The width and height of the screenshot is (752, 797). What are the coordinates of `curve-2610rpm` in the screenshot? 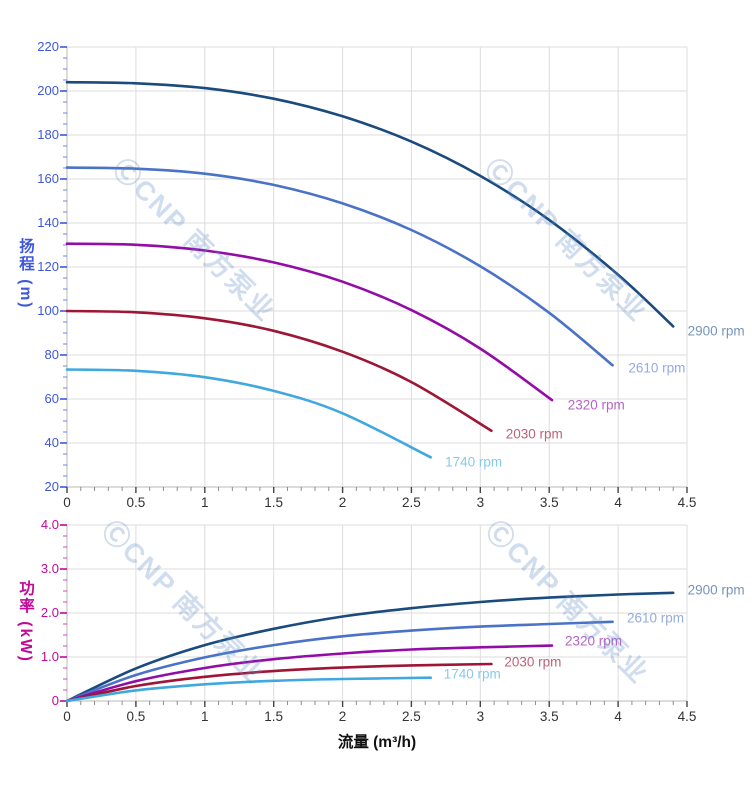 It's located at (339, 661).